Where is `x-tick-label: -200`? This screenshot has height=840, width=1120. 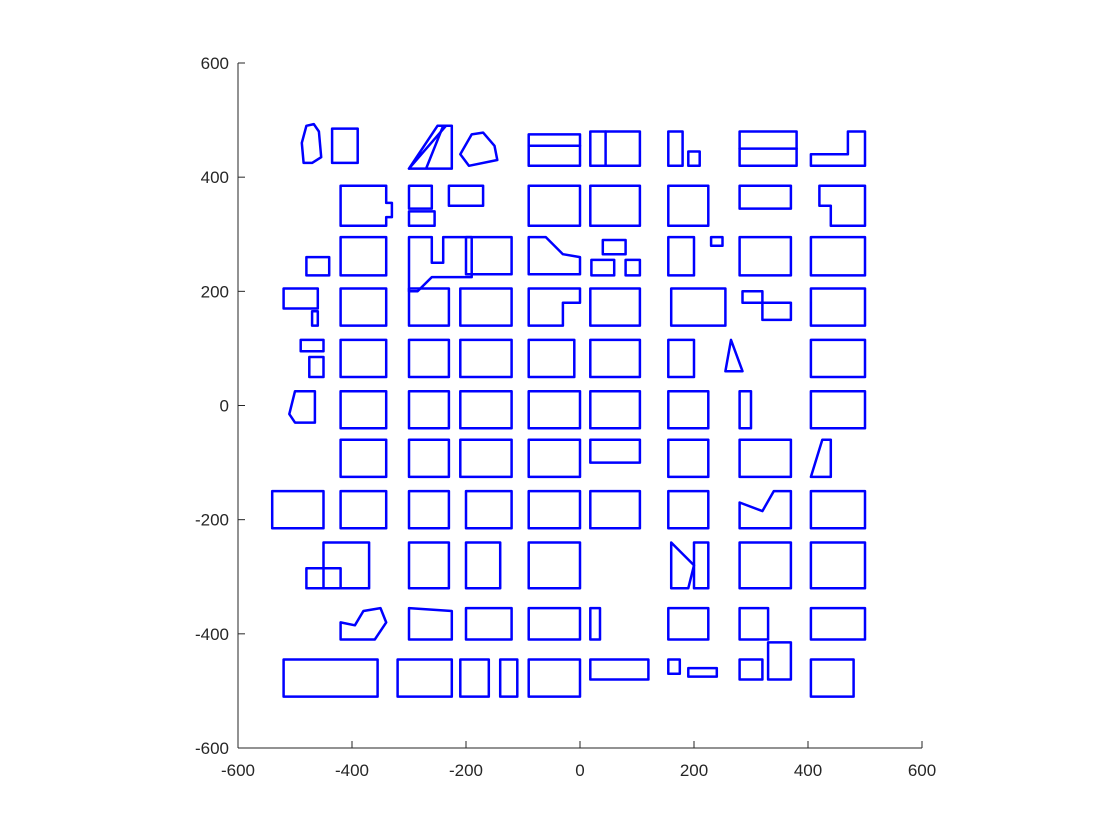 x-tick-label: -200 is located at coordinates (466, 770).